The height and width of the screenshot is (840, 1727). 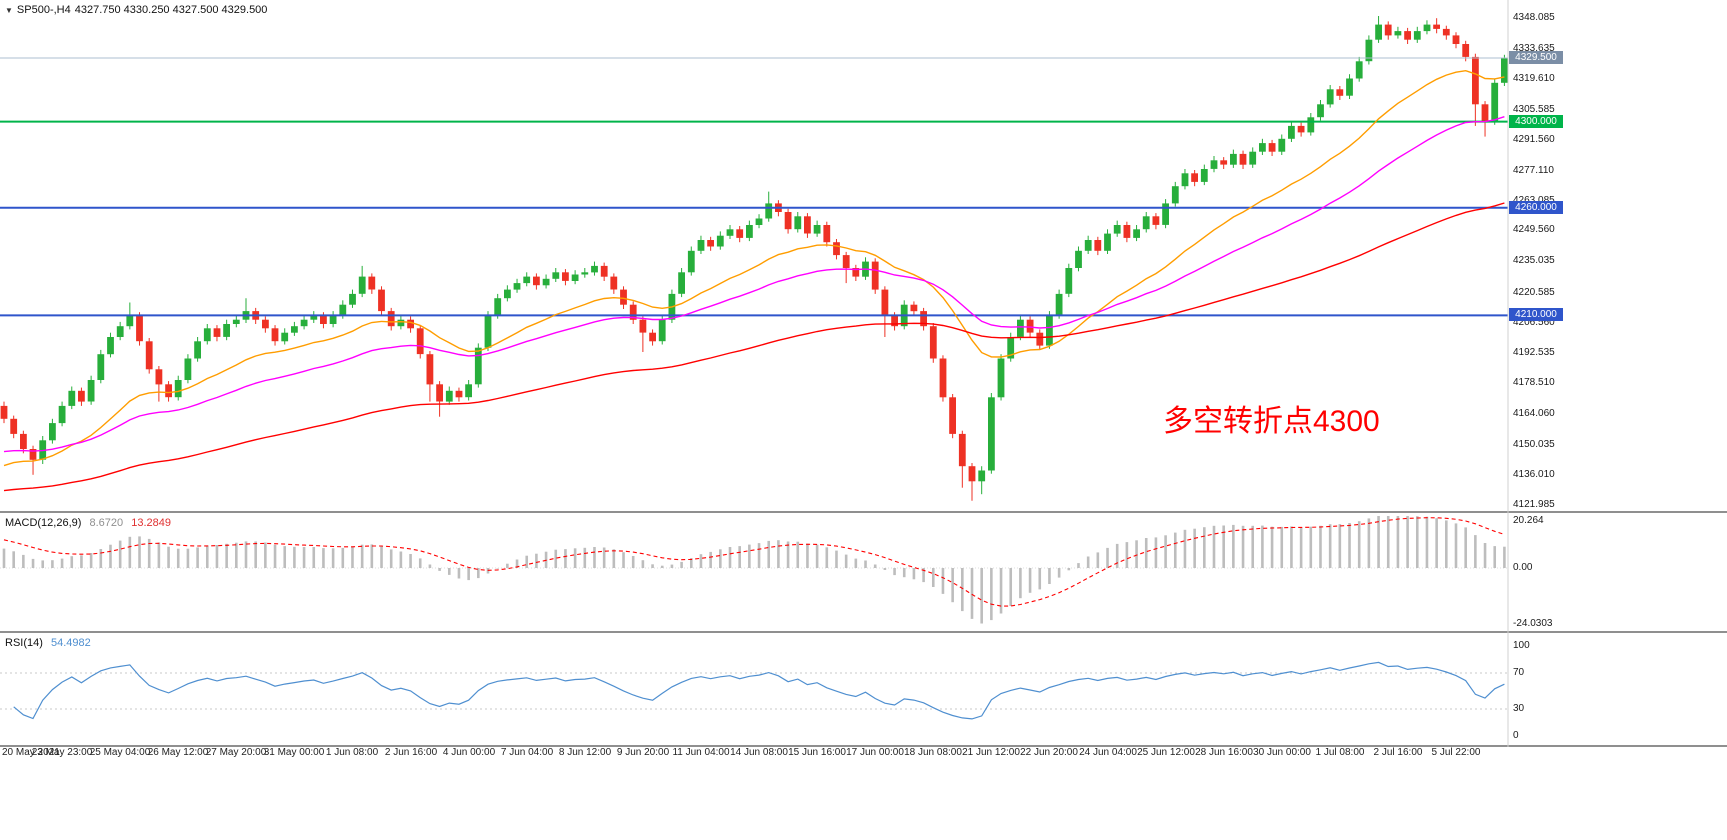 I want to click on rsi-scale-label: 0, so click(x=1516, y=735).